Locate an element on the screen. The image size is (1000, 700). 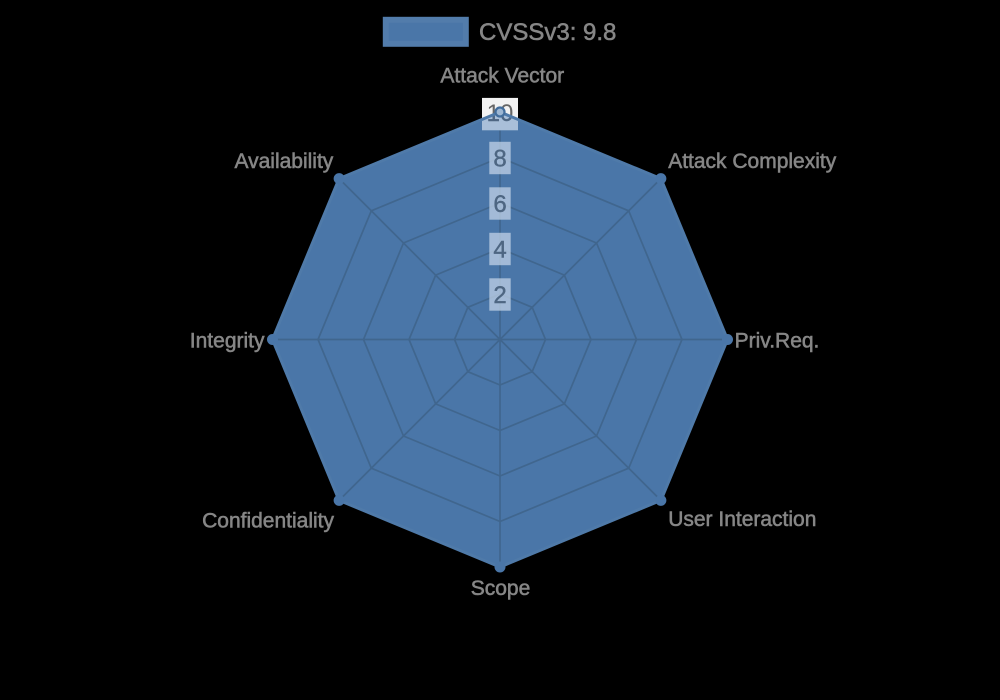
svg-text: Confidentiality is located at coordinates (268, 521).